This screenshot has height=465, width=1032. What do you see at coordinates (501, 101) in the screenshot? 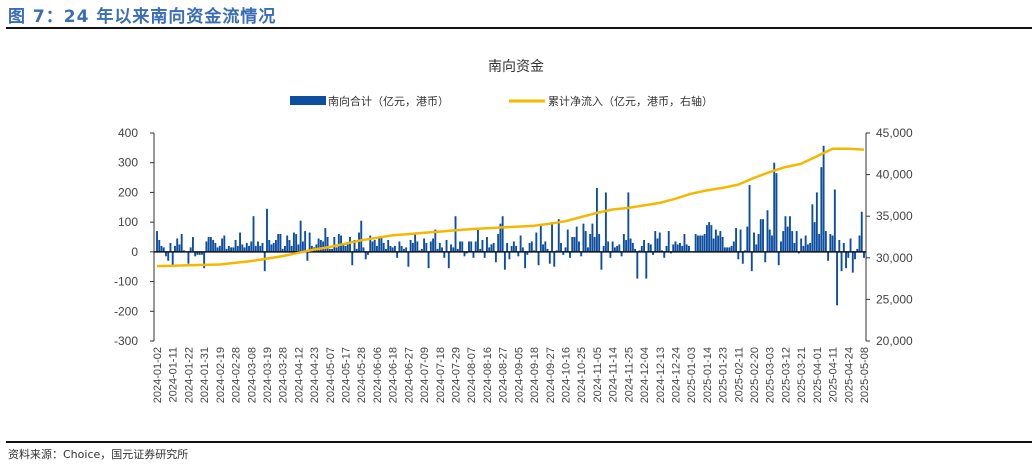
I see `legend: 南向合计（亿元，港币） 累计净流入（亿元，港币，右轴）` at bounding box center [501, 101].